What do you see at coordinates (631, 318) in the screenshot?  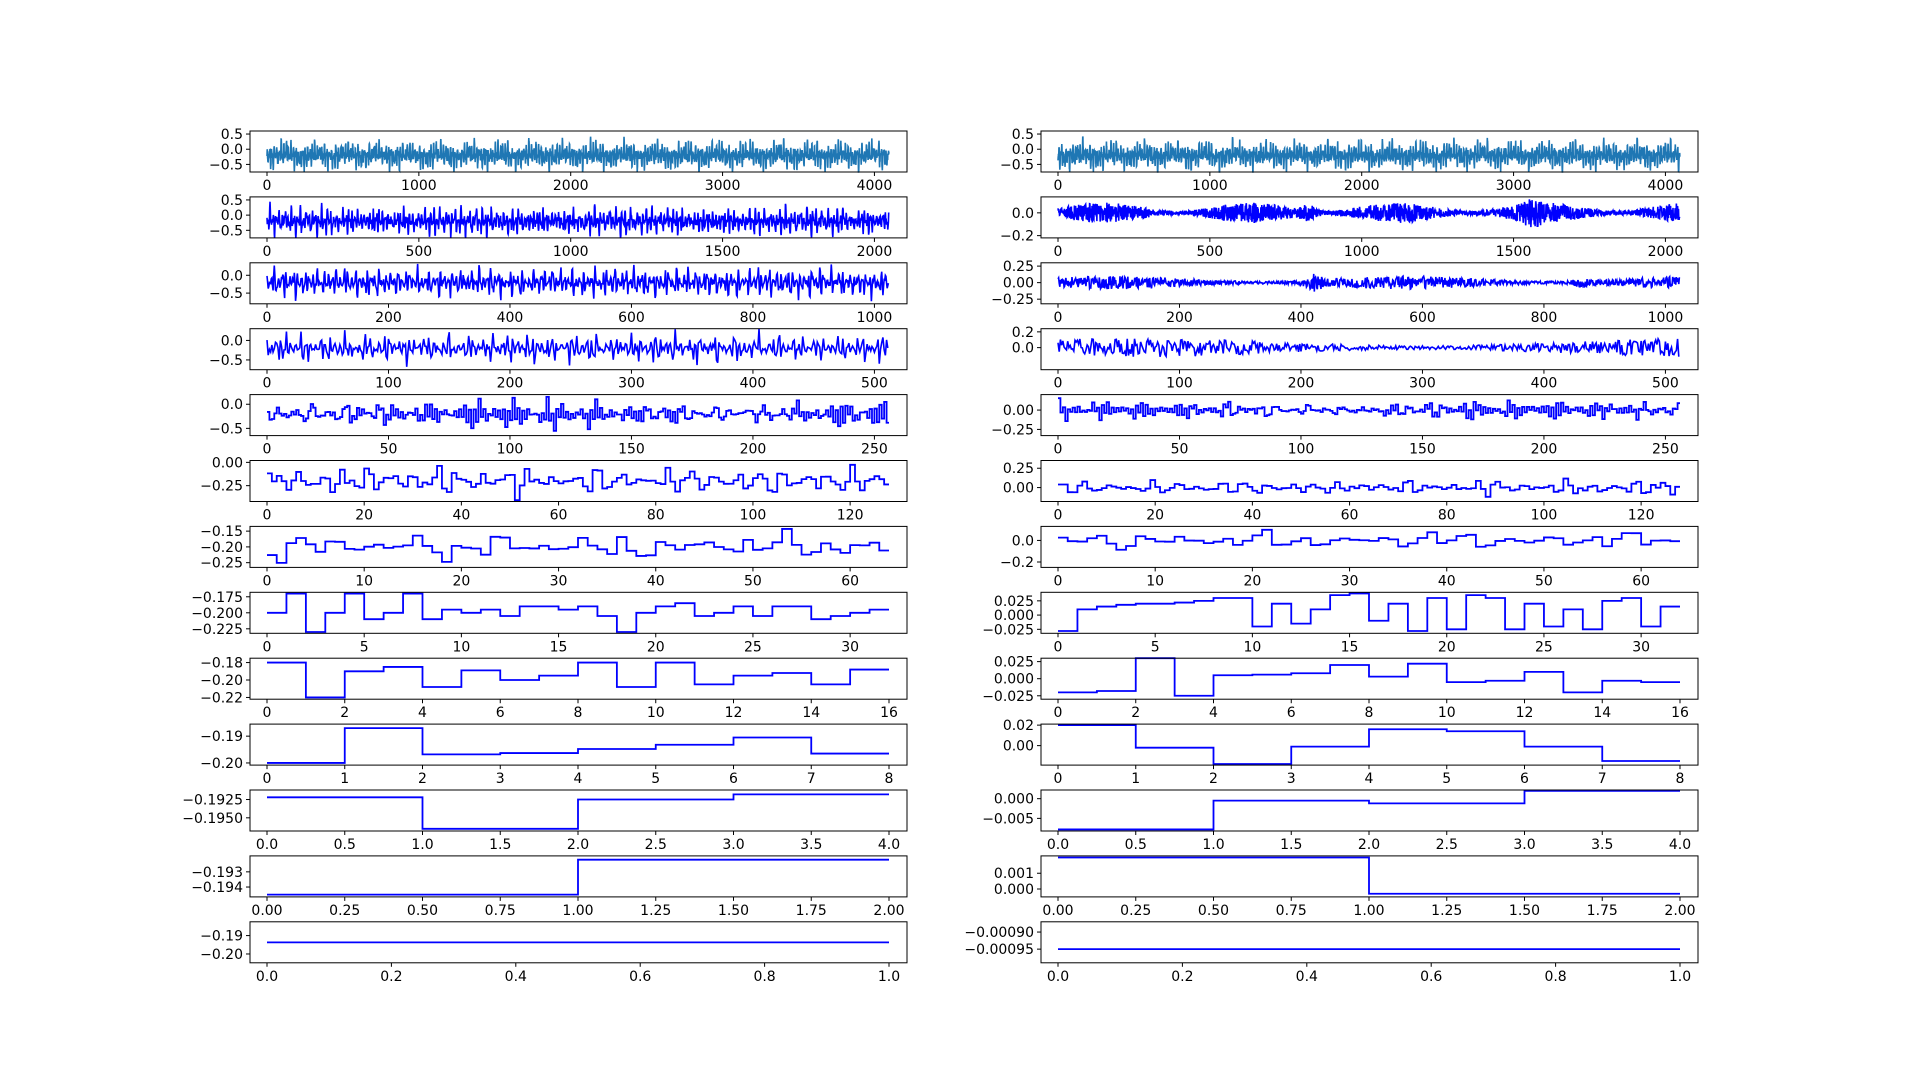 I see `x-tick-label: 600` at bounding box center [631, 318].